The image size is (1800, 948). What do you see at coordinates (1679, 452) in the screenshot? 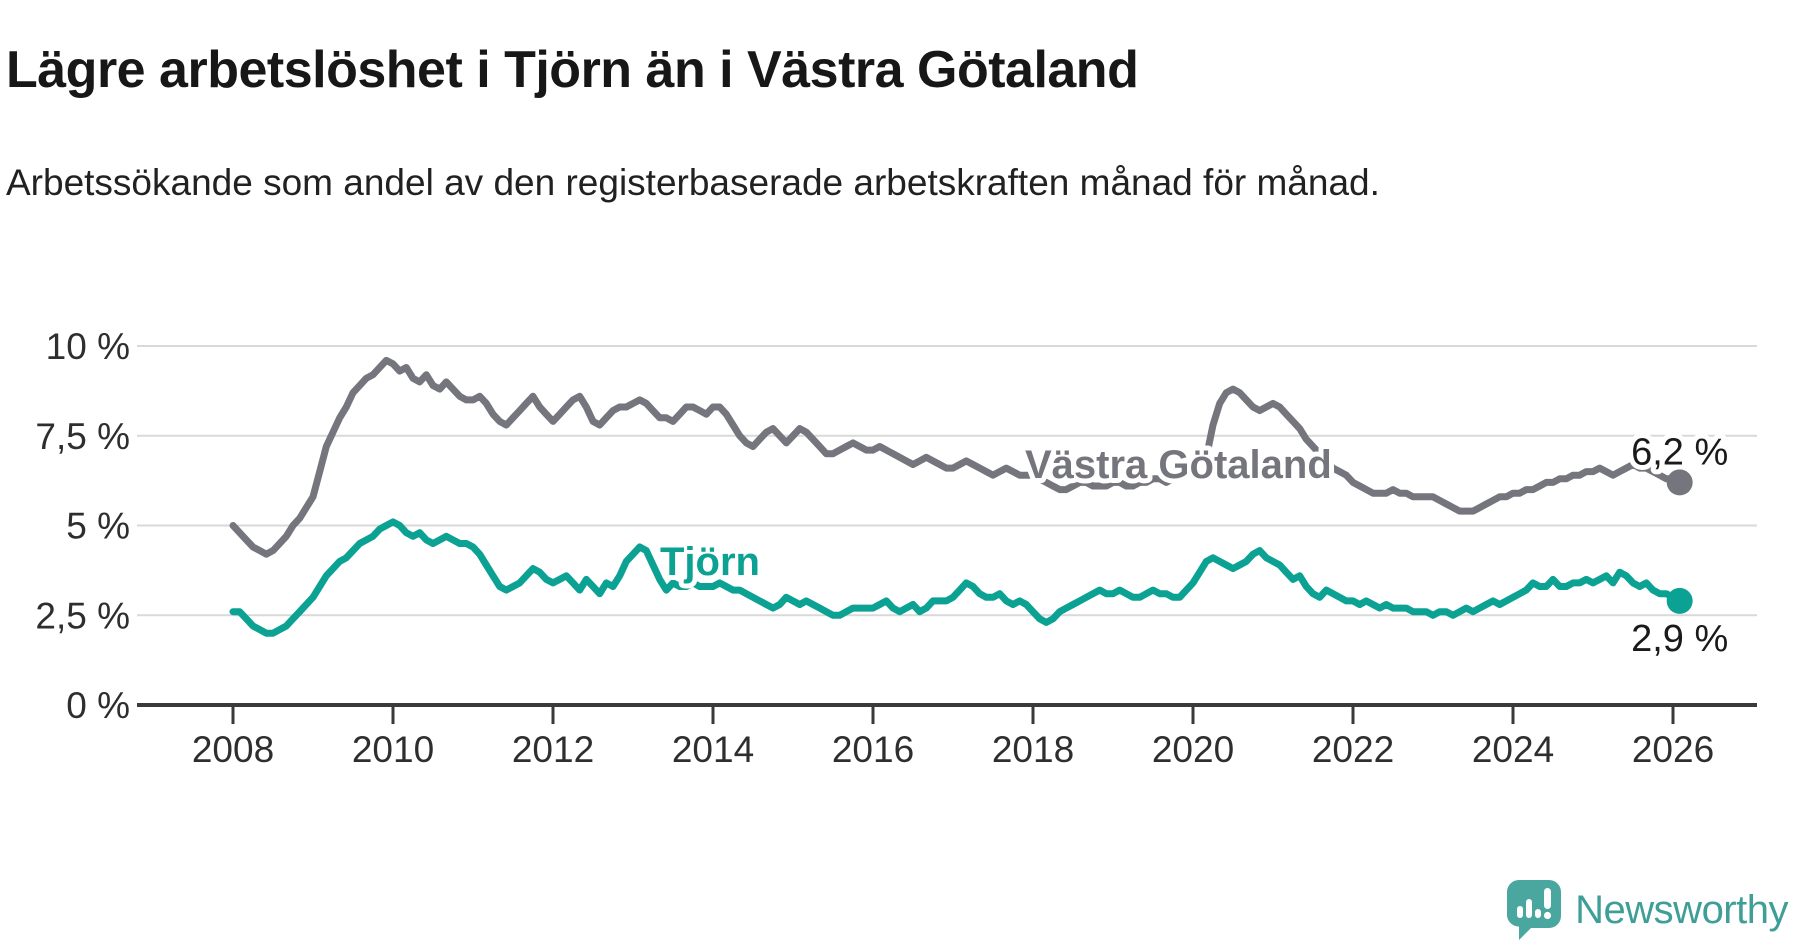
I see `end-value-label-vastra-gotaland: 6,2 %` at bounding box center [1679, 452].